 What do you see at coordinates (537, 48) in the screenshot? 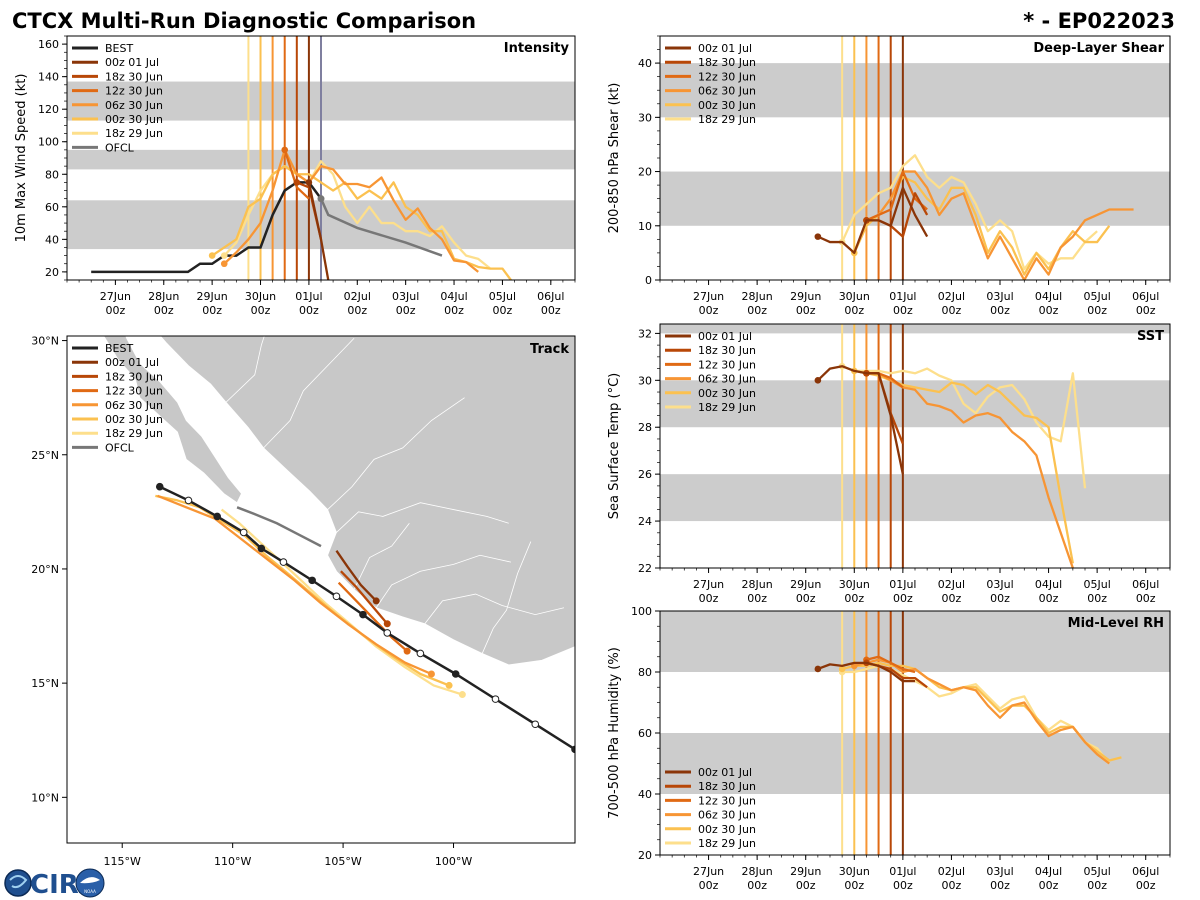
I see `intensity-title: Intensity` at bounding box center [537, 48].